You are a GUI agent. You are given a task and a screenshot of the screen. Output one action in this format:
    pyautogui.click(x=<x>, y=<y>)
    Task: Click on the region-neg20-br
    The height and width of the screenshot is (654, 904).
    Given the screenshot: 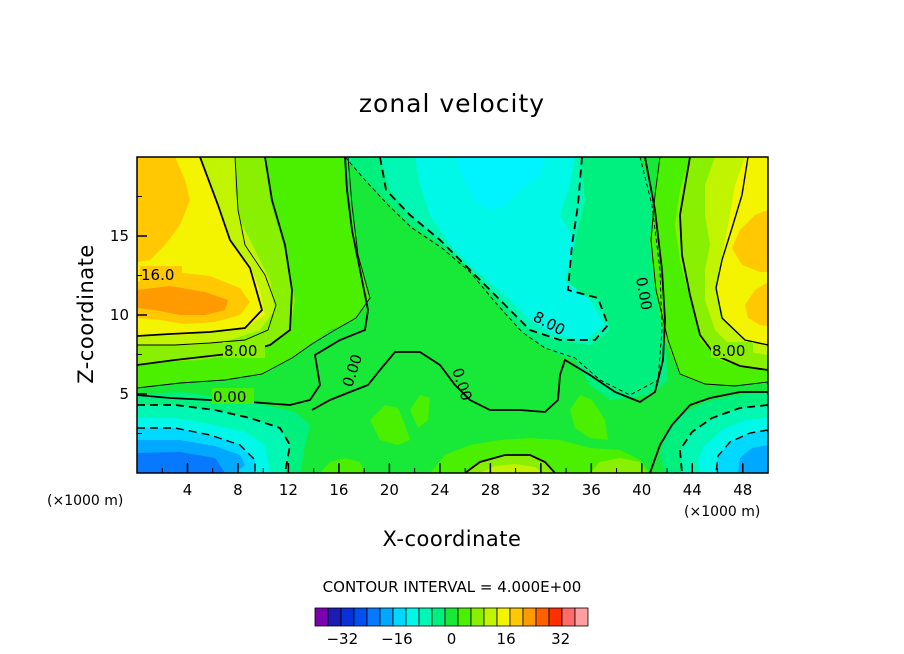 What is the action you would take?
    pyautogui.click(x=753, y=459)
    